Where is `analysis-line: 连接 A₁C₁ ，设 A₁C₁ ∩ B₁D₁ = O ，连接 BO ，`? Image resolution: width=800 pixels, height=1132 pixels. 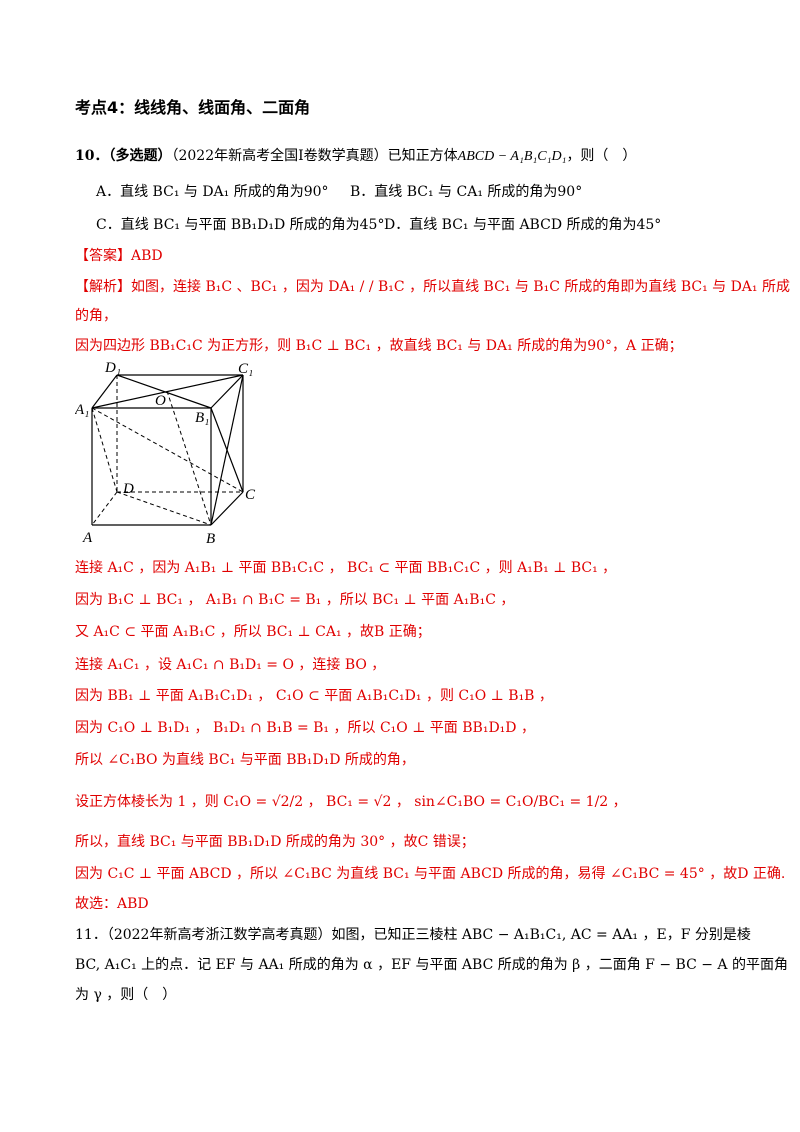
analysis-line: 连接 A₁C₁ ，设 A₁C₁ ∩ B₁D₁ = O ，连接 BO ， is located at coordinates (230, 665).